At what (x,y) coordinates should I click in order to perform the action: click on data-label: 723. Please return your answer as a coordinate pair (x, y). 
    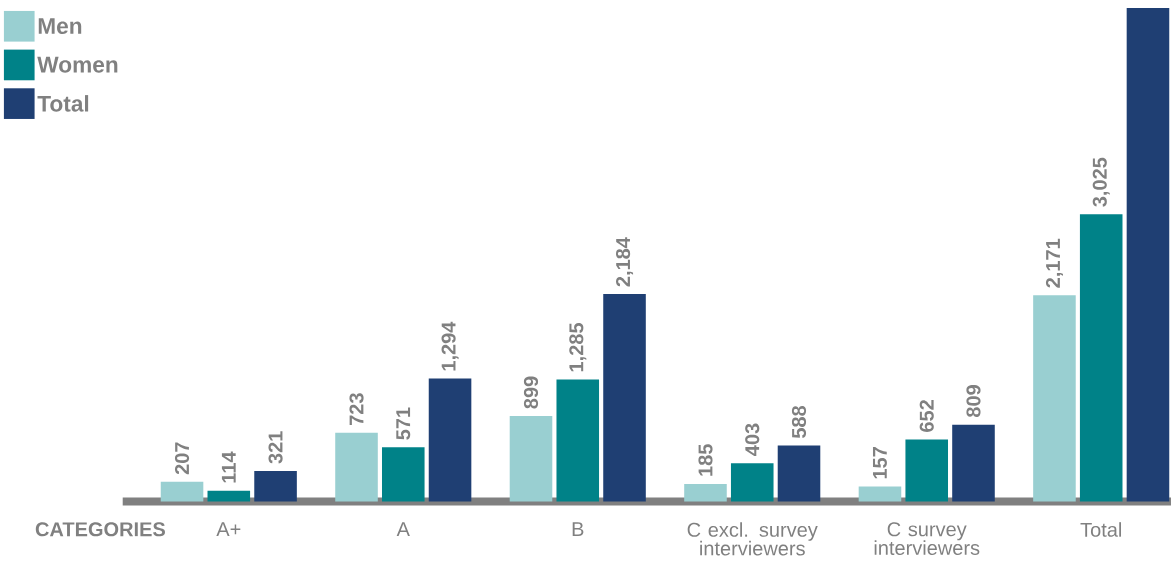
    Looking at the image, I should click on (356, 408).